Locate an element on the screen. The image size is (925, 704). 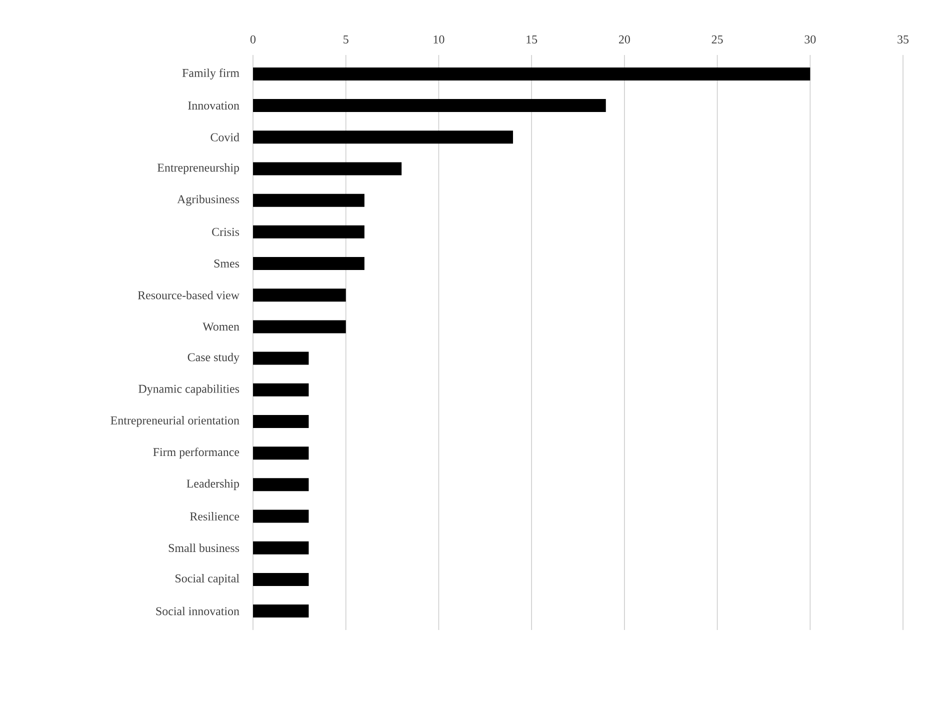
y-tick-label: Women is located at coordinates (221, 326).